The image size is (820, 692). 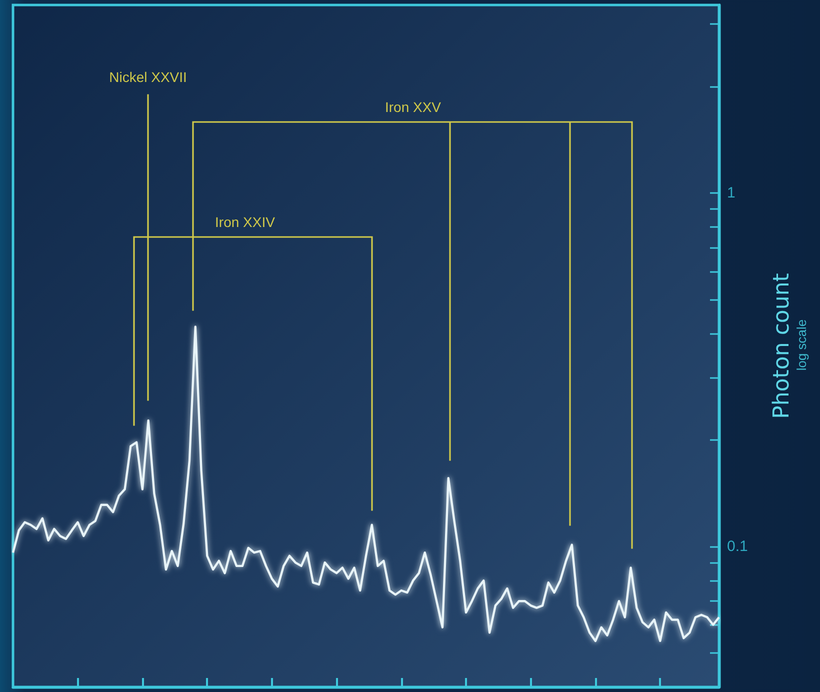 I want to click on y-tick-label: 0.1, so click(x=737, y=546).